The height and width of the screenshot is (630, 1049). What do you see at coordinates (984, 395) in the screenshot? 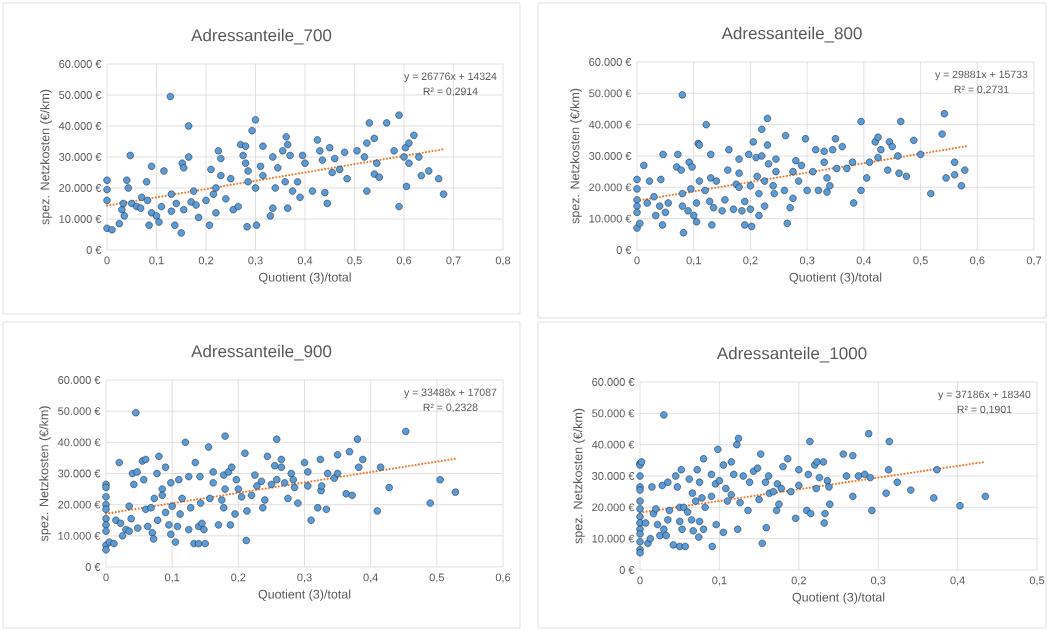
I see `annotation: y = 37186x + 18340` at bounding box center [984, 395].